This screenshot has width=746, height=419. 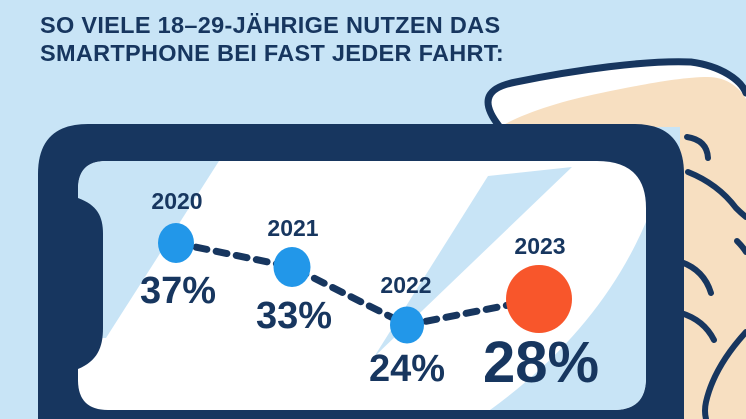 What do you see at coordinates (90, 283) in the screenshot?
I see `phone-notch` at bounding box center [90, 283].